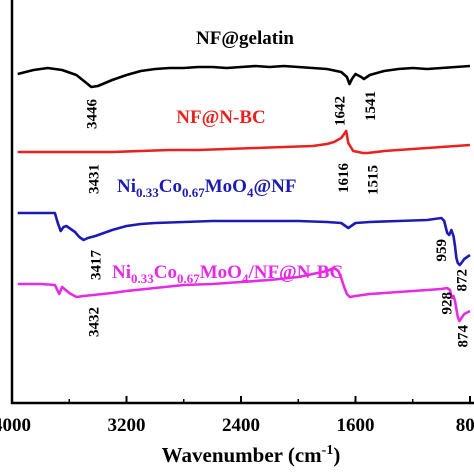  What do you see at coordinates (442, 250) in the screenshot?
I see `peak-label-959: 959` at bounding box center [442, 250].